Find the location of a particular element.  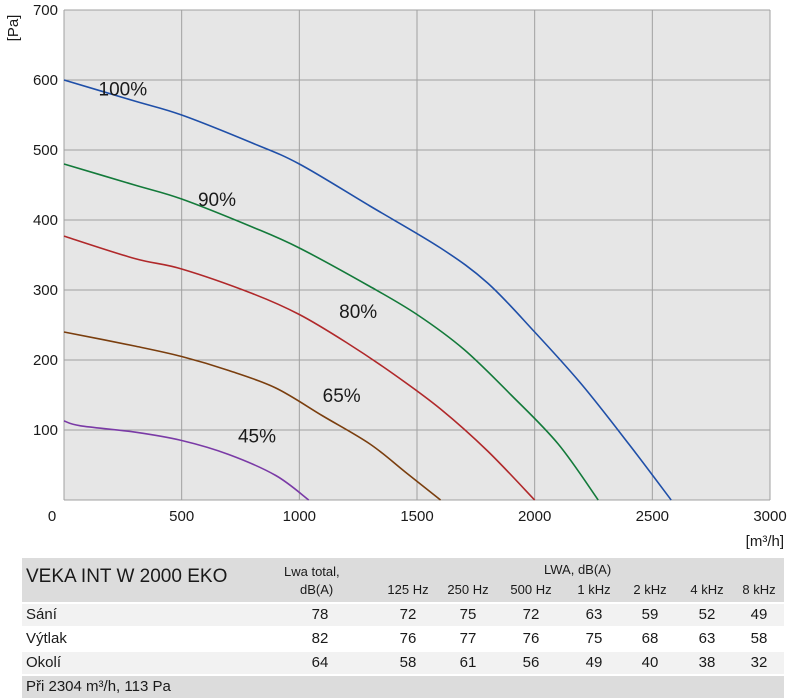

curve-65pct is located at coordinates (252, 416).